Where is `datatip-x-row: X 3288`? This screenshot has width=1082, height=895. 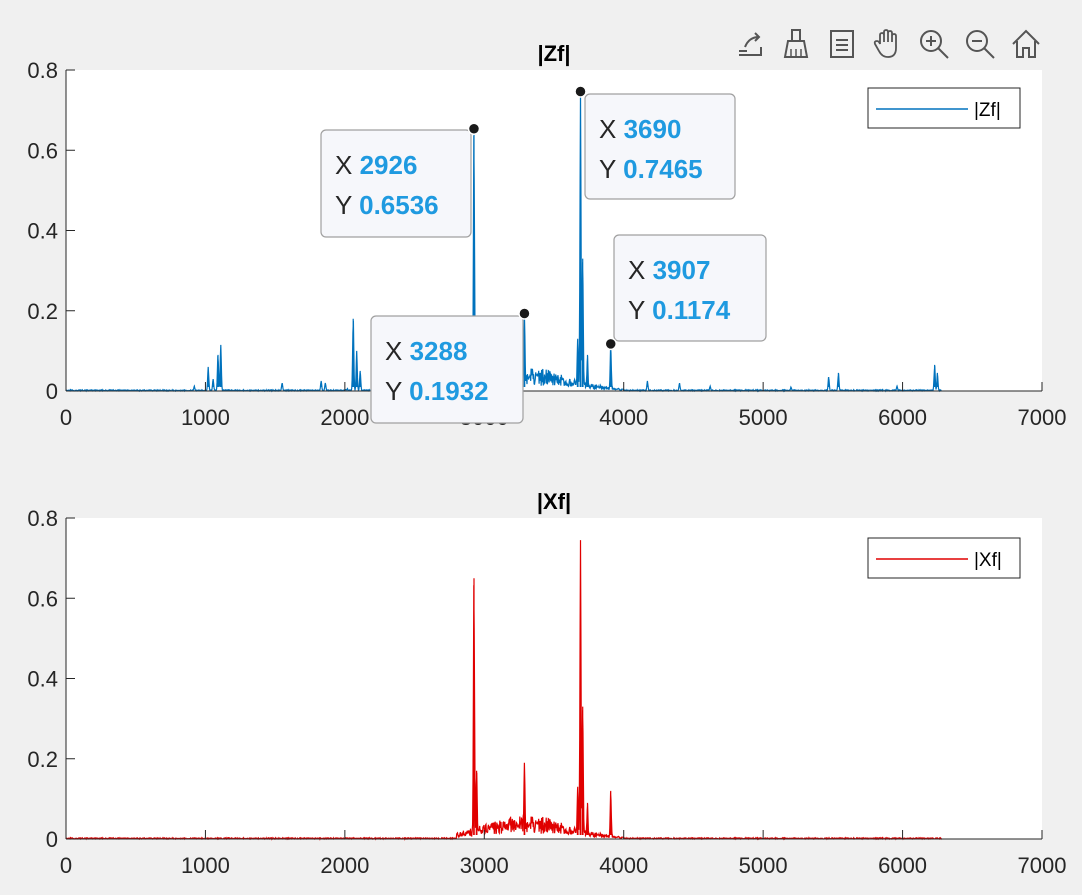
datatip-x-row: X 3288 is located at coordinates (426, 351).